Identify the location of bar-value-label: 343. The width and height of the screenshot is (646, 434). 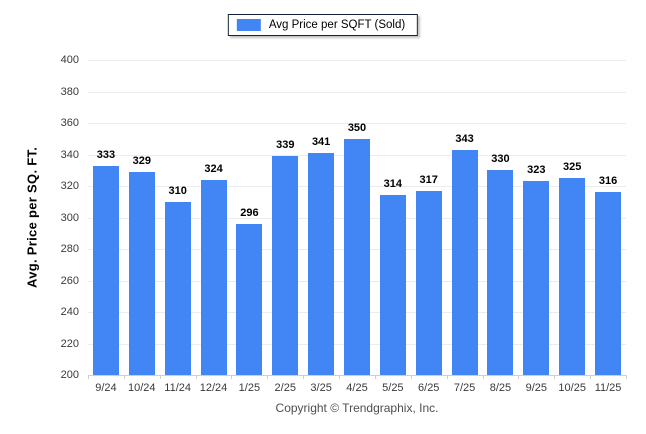
(464, 138).